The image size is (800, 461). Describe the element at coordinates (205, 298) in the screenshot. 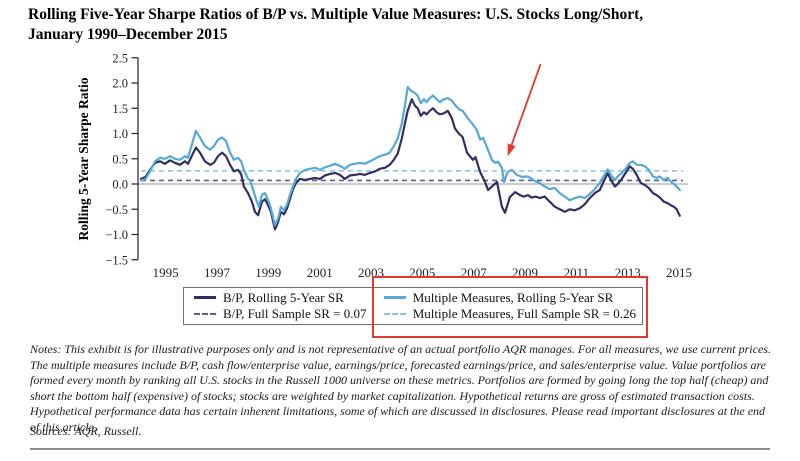

I see `legend-marker-navy-solid-line` at that location.